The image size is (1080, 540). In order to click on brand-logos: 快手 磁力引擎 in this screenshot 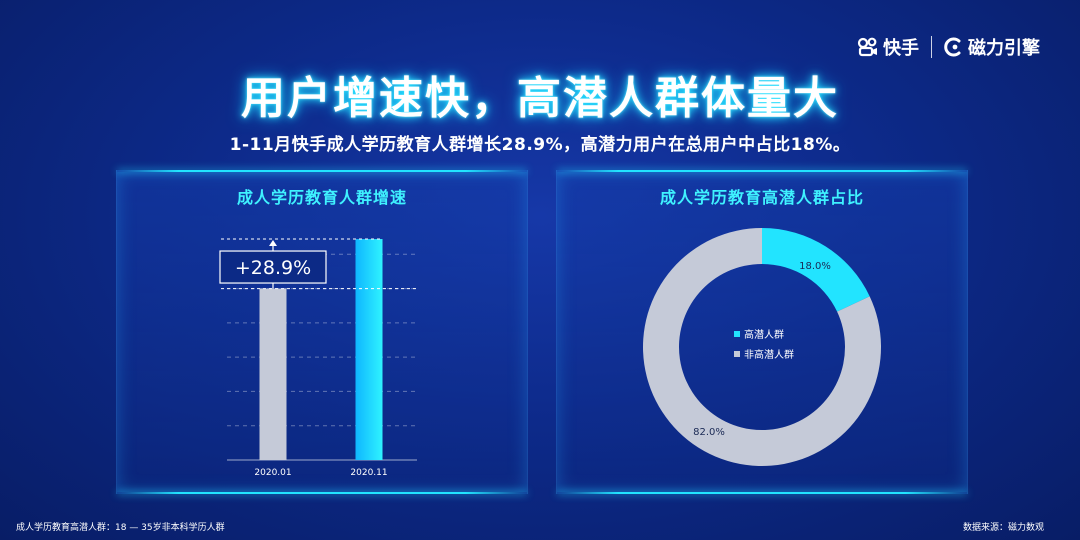, I will do `click(948, 47)`.